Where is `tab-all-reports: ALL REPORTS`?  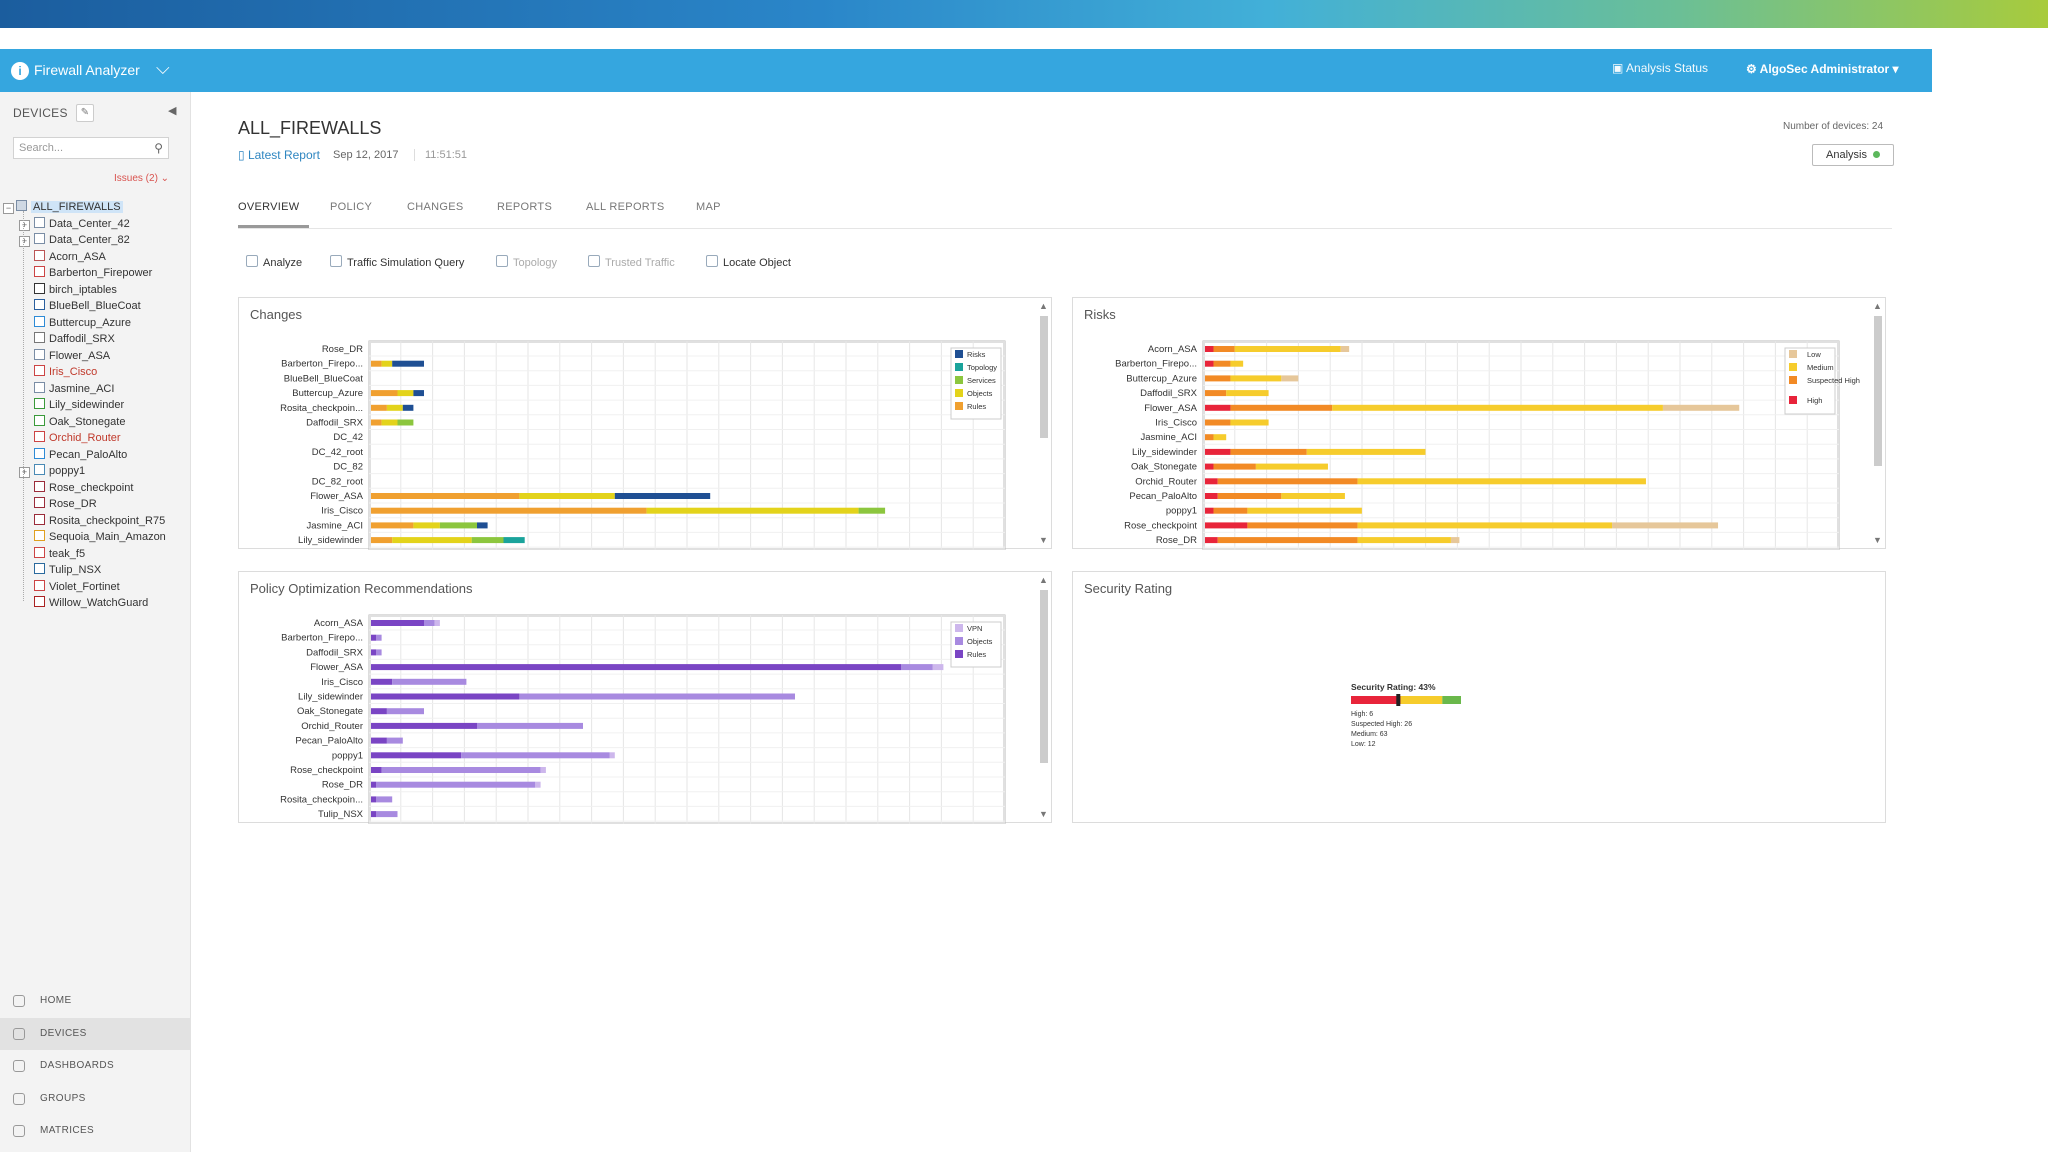
tab-all-reports: ALL REPORTS is located at coordinates (625, 207).